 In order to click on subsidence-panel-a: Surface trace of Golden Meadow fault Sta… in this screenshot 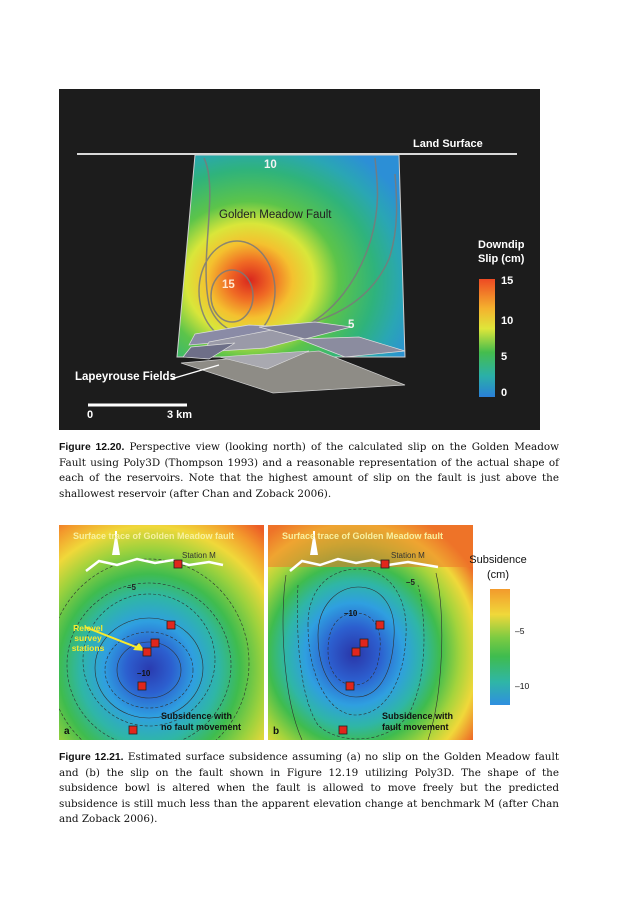, I will do `click(161, 632)`.